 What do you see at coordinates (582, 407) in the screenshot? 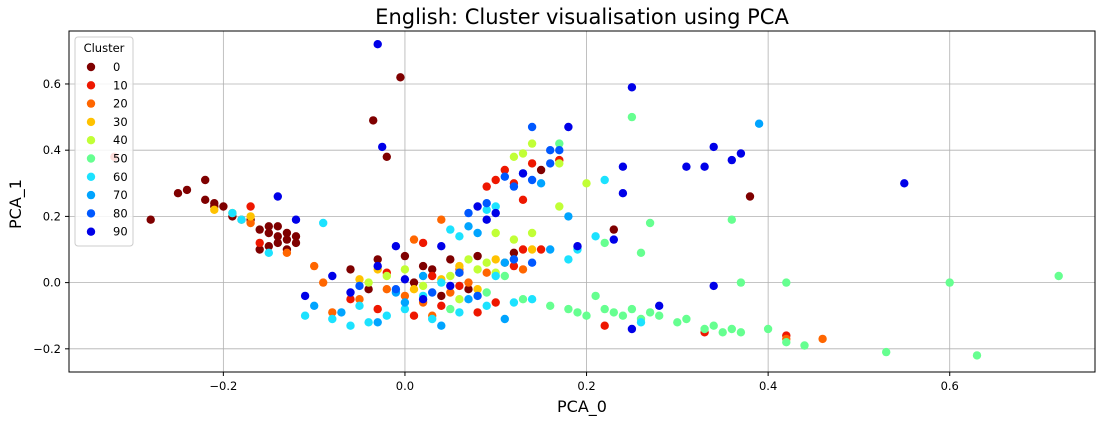
I see `x-axis-label: PCA_0` at bounding box center [582, 407].